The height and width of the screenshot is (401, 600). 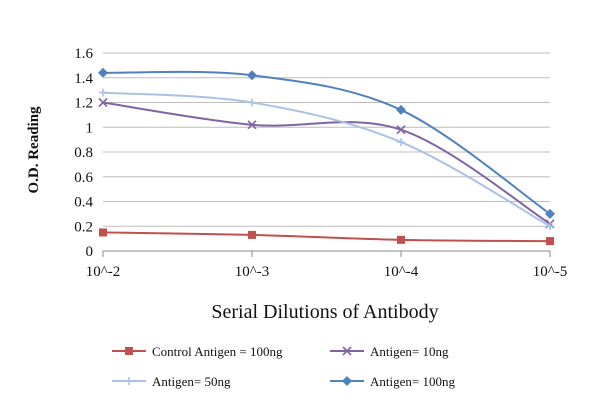 What do you see at coordinates (401, 272) in the screenshot?
I see `x-tick-label: 10^-4` at bounding box center [401, 272].